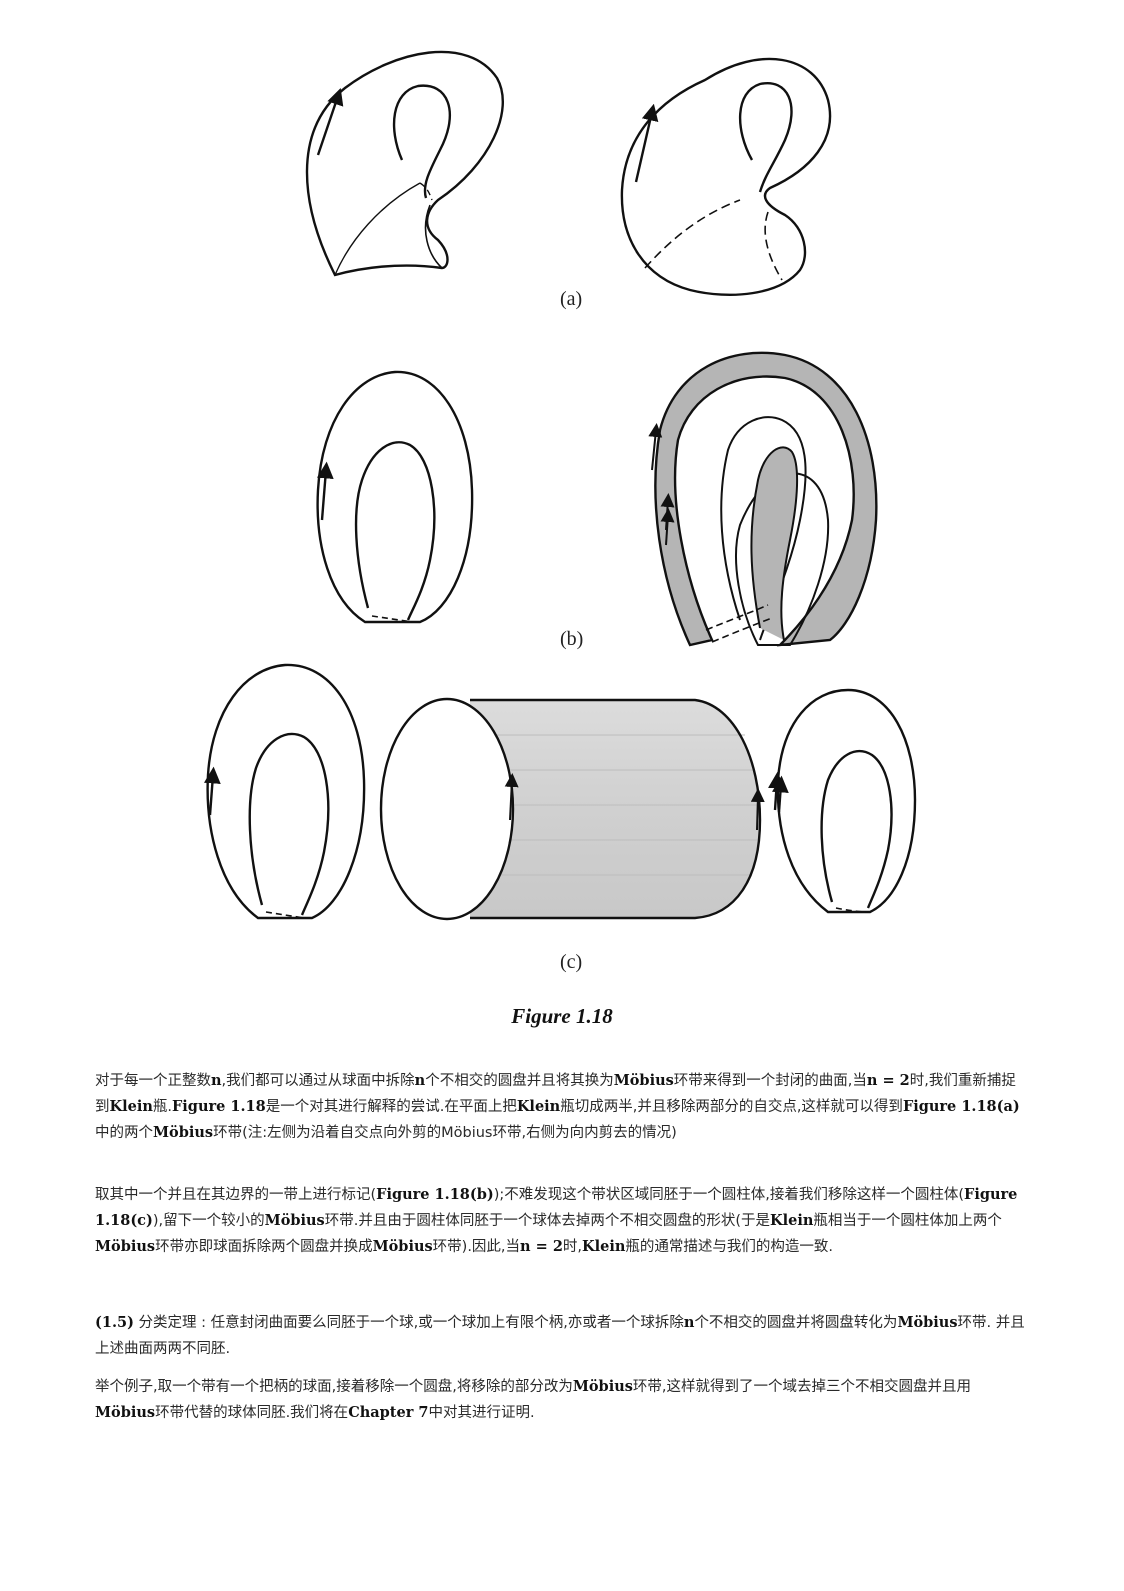  I want to click on text-segment: 是一个对其进行解释的尝试.在平面上把, so click(391, 1107).